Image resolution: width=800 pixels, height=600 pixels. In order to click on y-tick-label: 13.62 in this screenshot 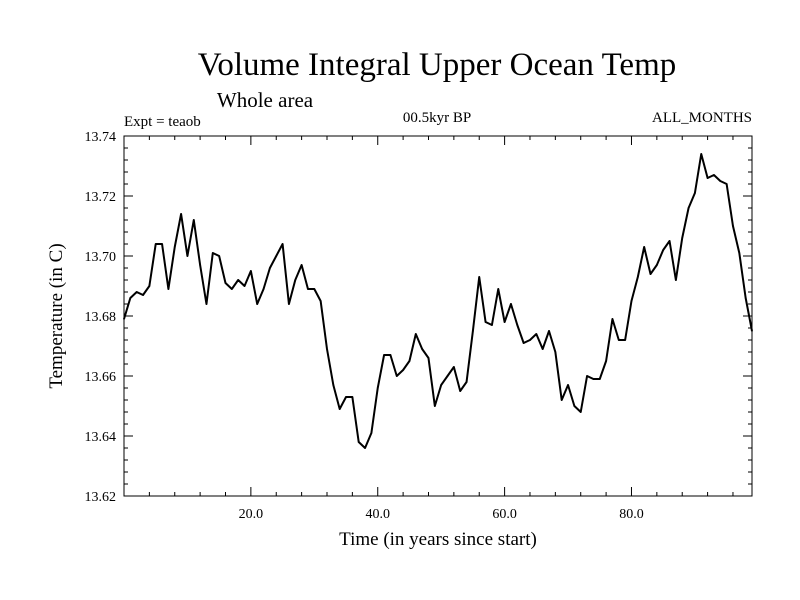, I will do `click(101, 497)`.